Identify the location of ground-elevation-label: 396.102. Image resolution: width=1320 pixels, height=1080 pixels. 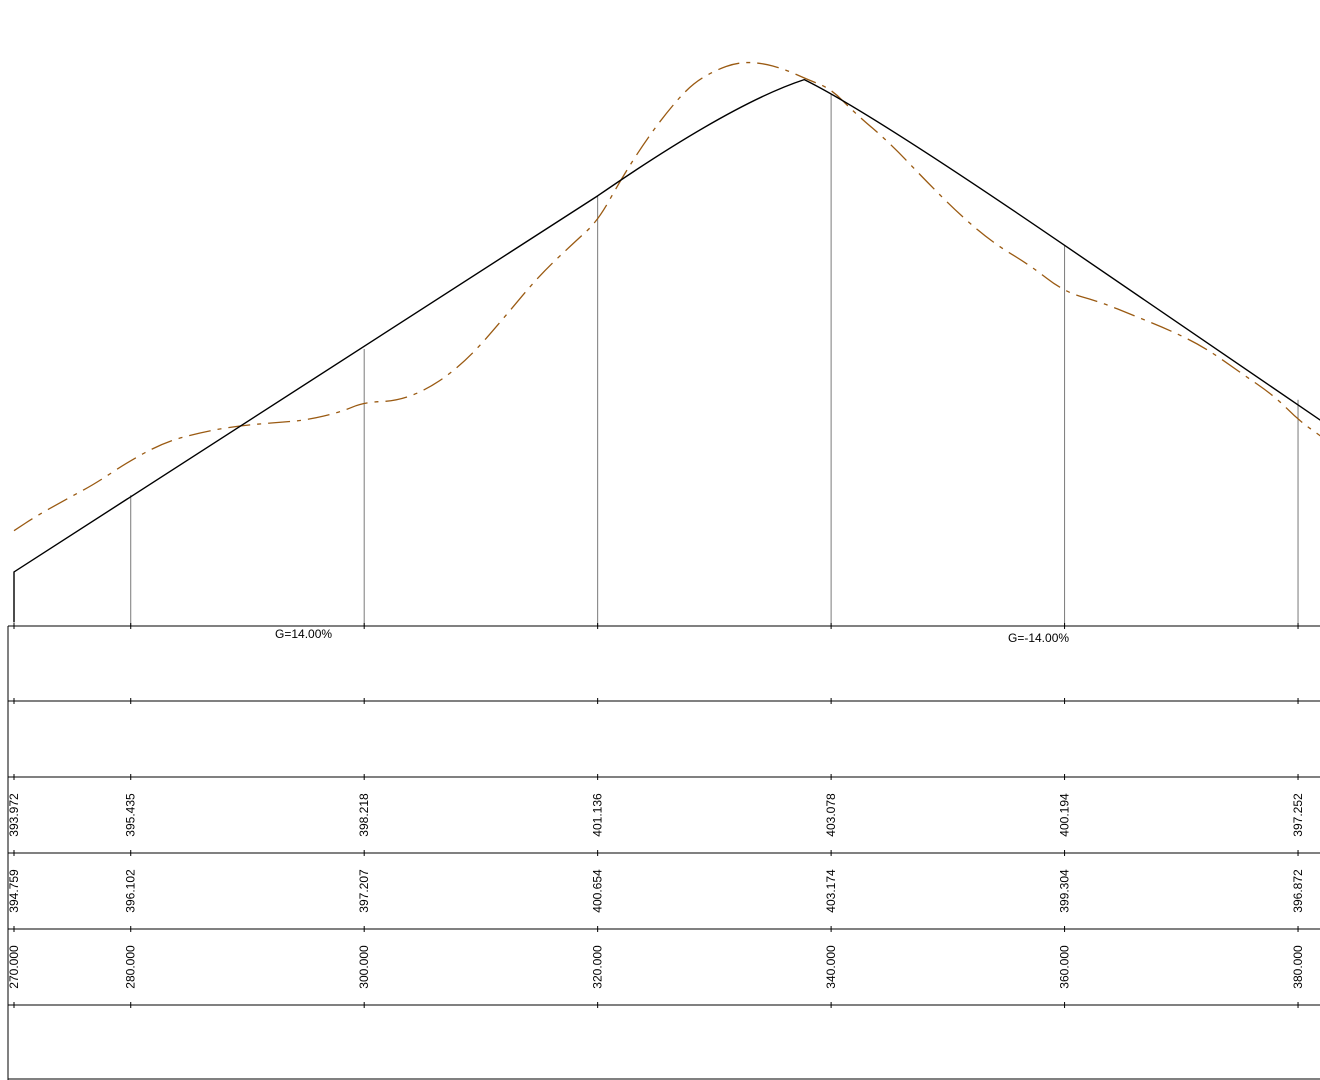
(131, 891).